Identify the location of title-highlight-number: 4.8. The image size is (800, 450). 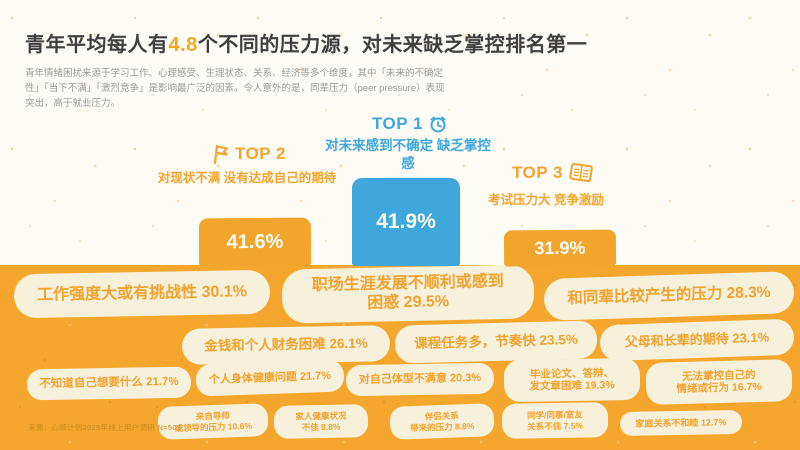
(183, 45).